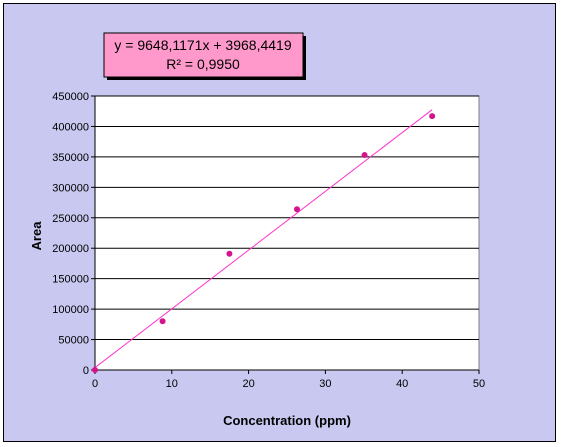 The height and width of the screenshot is (447, 562). I want to click on x-tick-label: 0, so click(95, 384).